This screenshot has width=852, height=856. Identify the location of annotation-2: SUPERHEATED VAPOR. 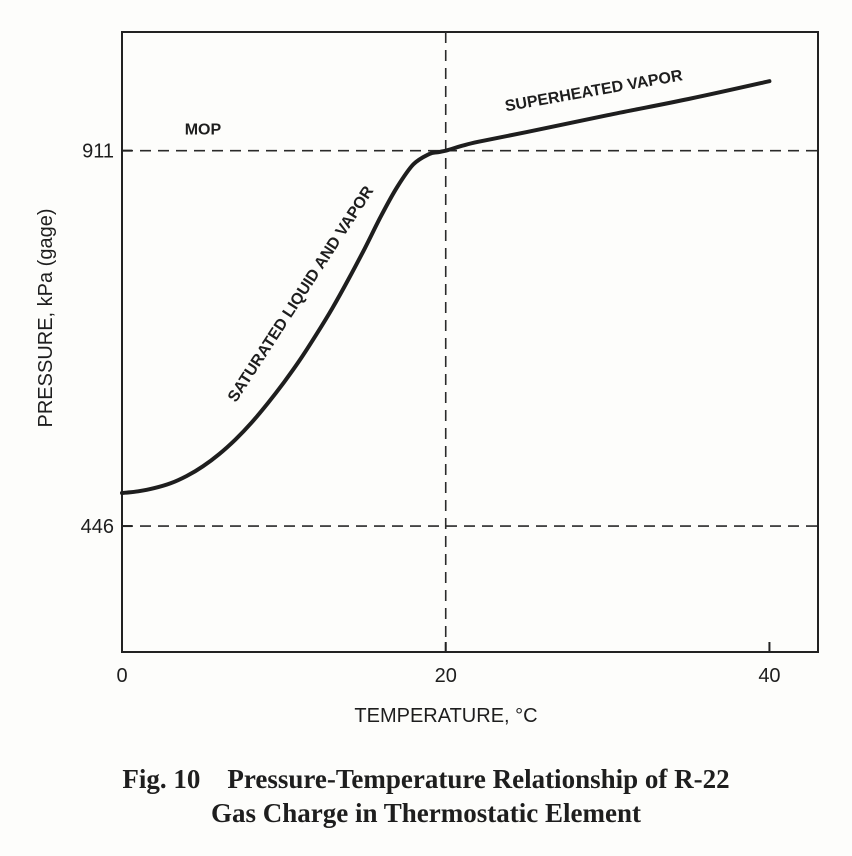
(594, 91).